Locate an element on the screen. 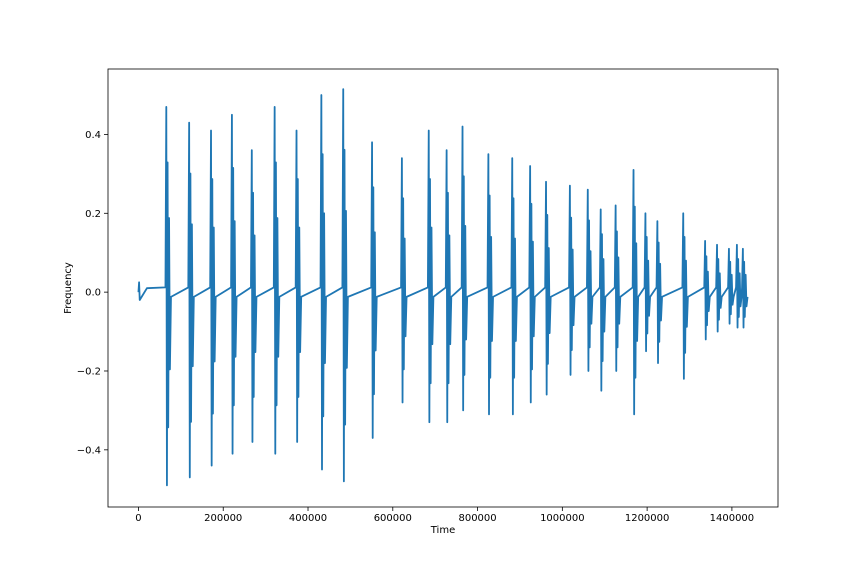 The height and width of the screenshot is (576, 864). y-tick-label: 0.4 is located at coordinates (93, 135).